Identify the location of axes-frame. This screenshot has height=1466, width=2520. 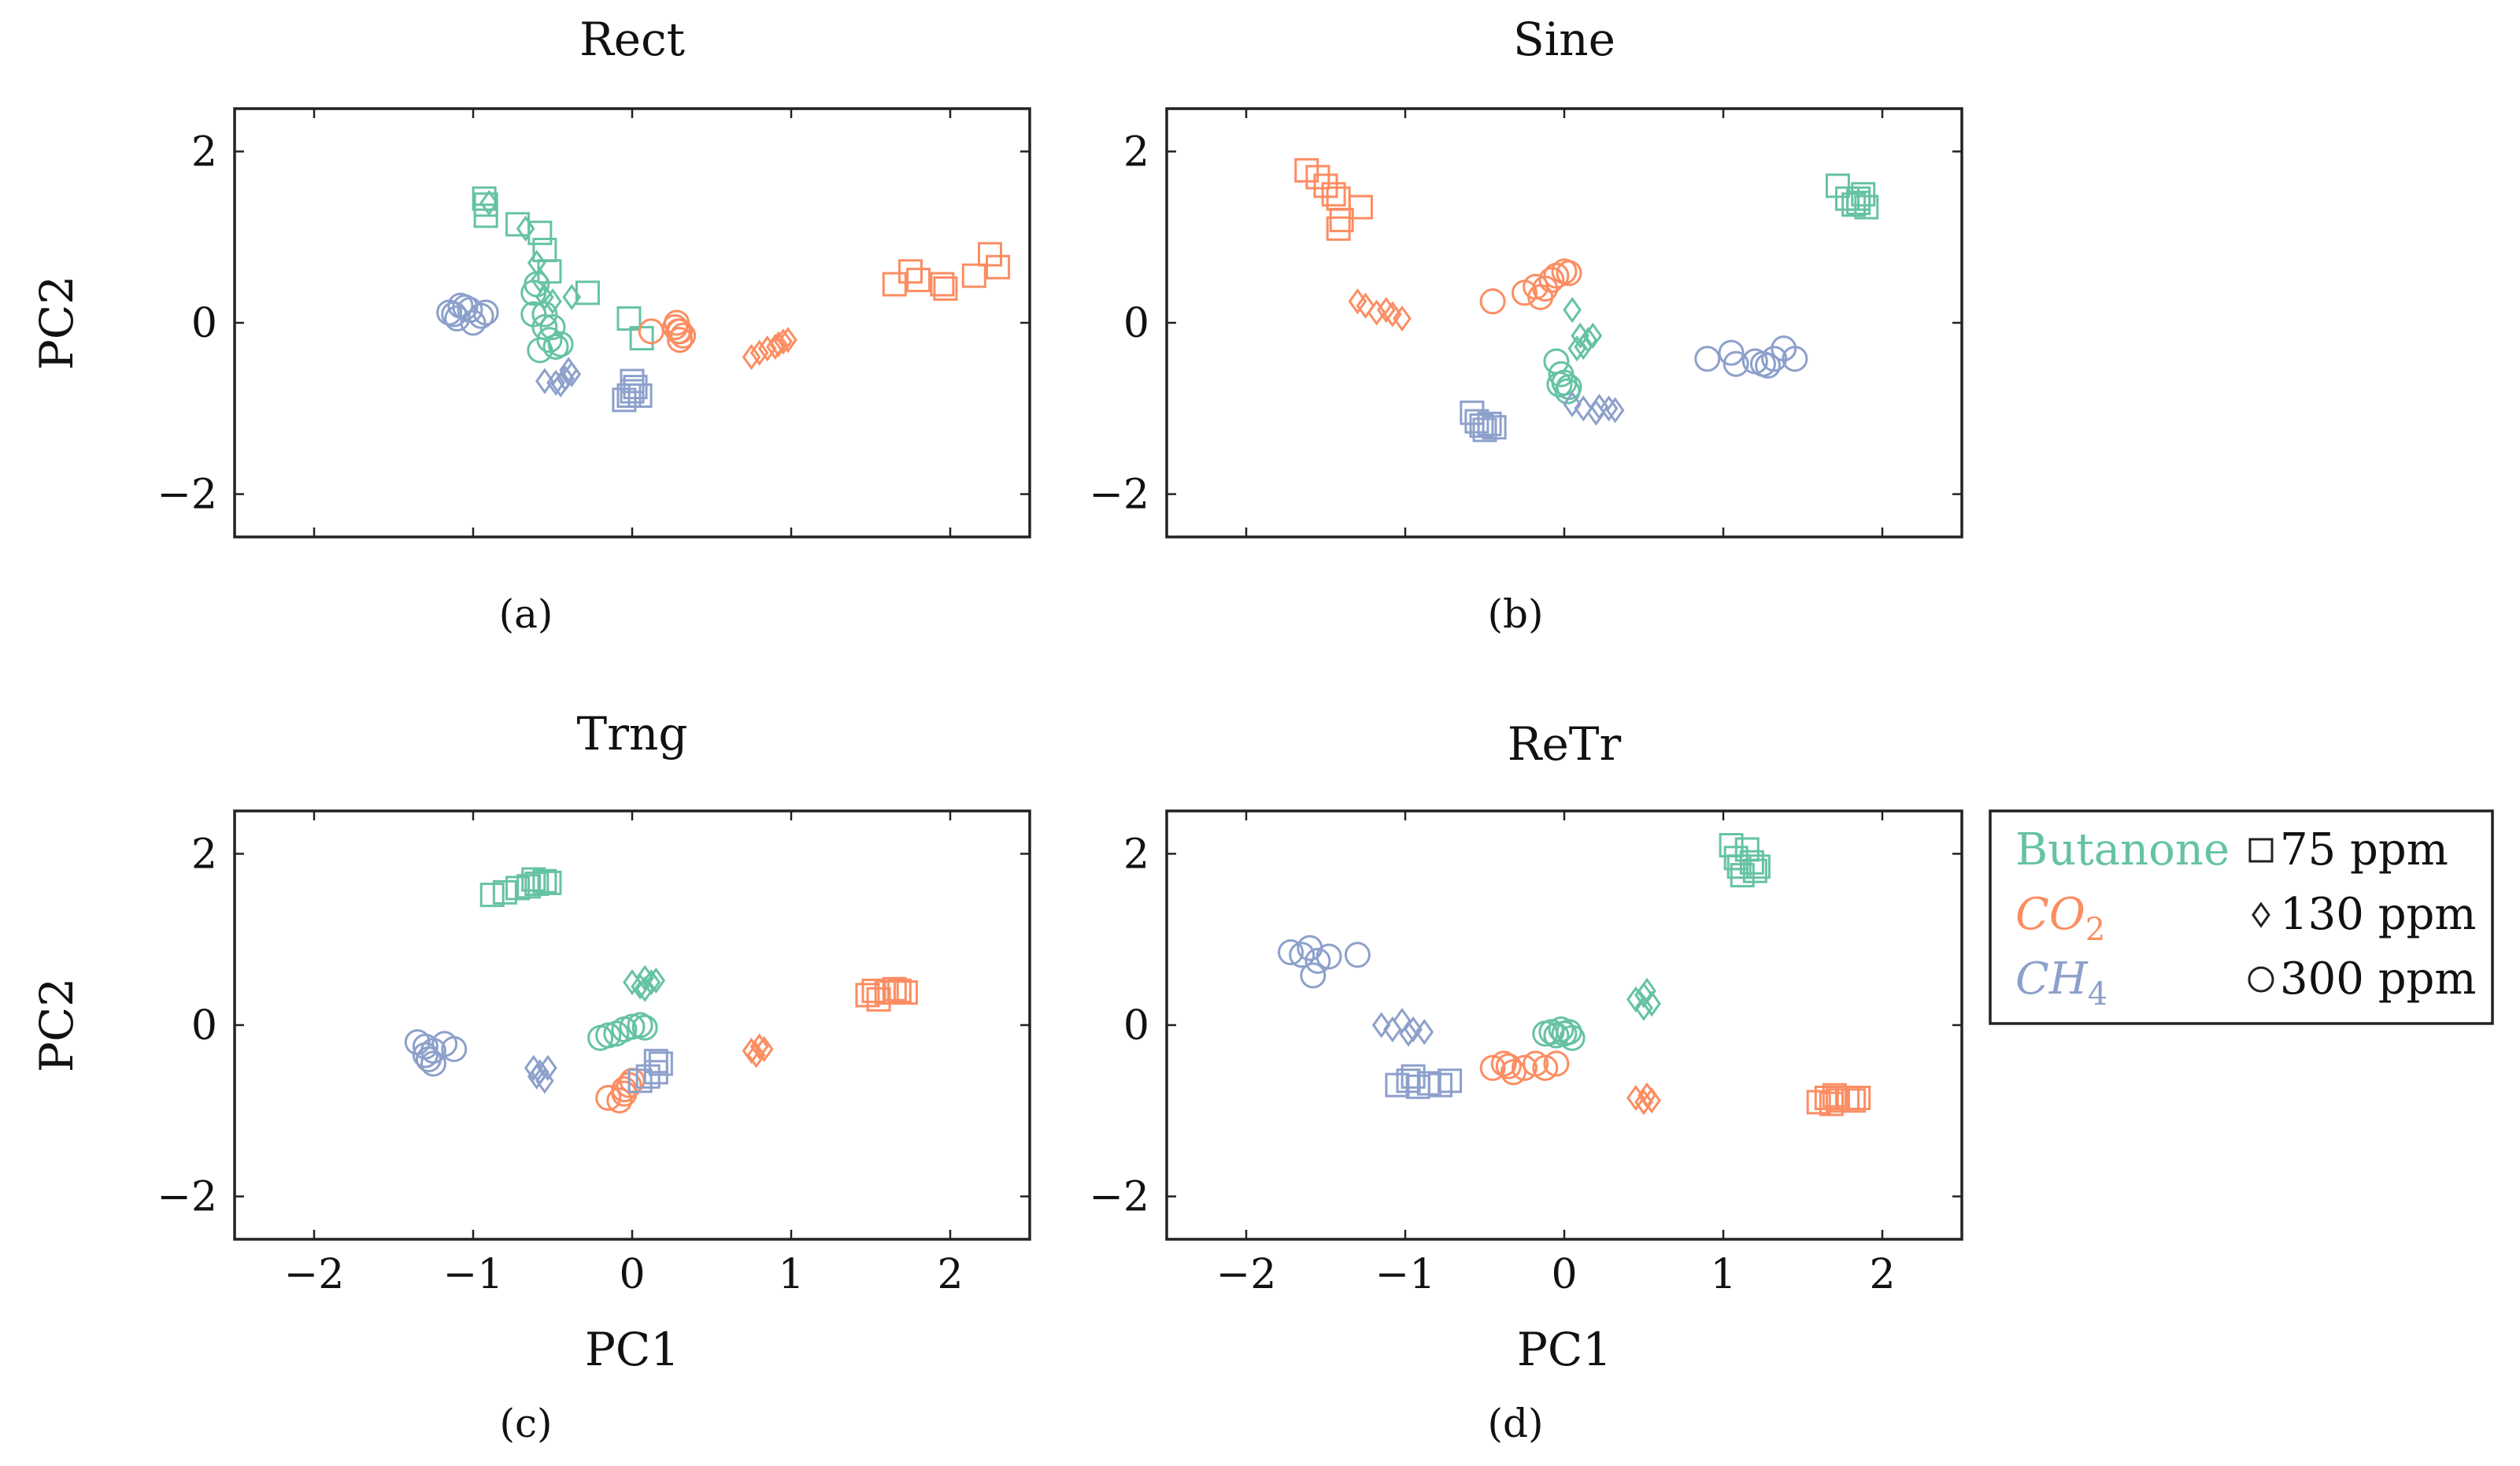
(632, 323).